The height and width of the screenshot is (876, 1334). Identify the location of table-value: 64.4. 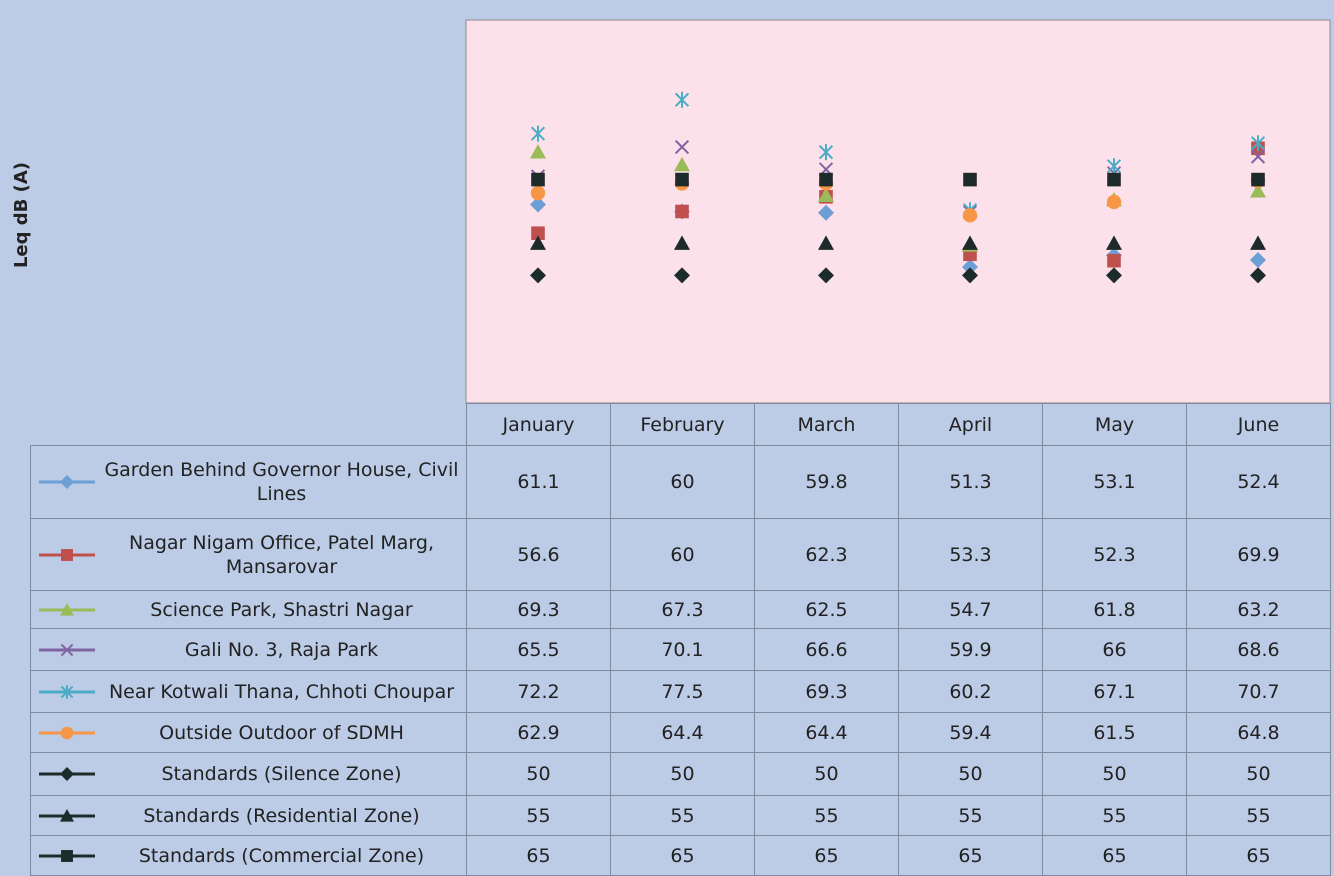
(826, 732).